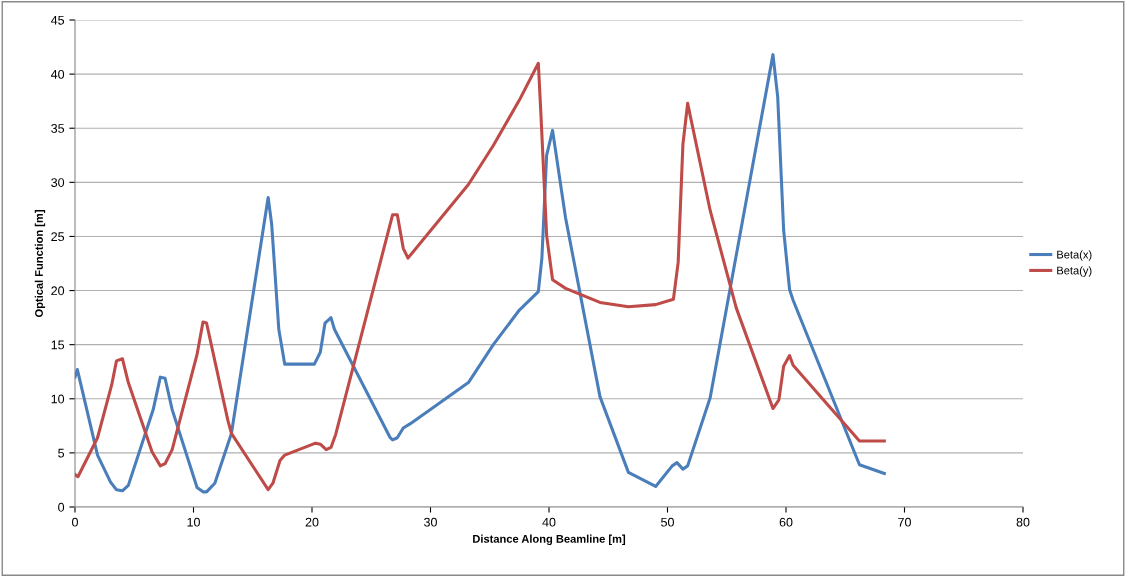  What do you see at coordinates (1074, 255) in the screenshot?
I see `legend-label: Beta(x)` at bounding box center [1074, 255].